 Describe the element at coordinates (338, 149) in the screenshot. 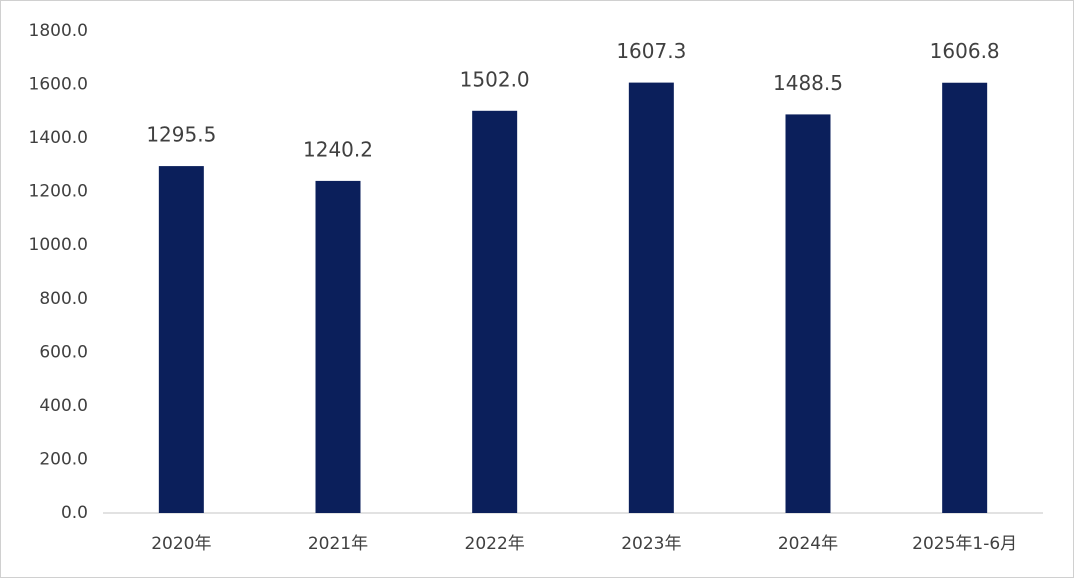

I see `value-label: 1240.2` at that location.